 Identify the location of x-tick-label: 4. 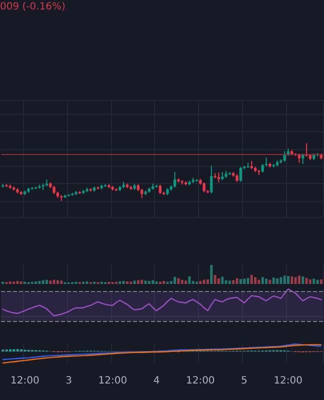
(156, 381).